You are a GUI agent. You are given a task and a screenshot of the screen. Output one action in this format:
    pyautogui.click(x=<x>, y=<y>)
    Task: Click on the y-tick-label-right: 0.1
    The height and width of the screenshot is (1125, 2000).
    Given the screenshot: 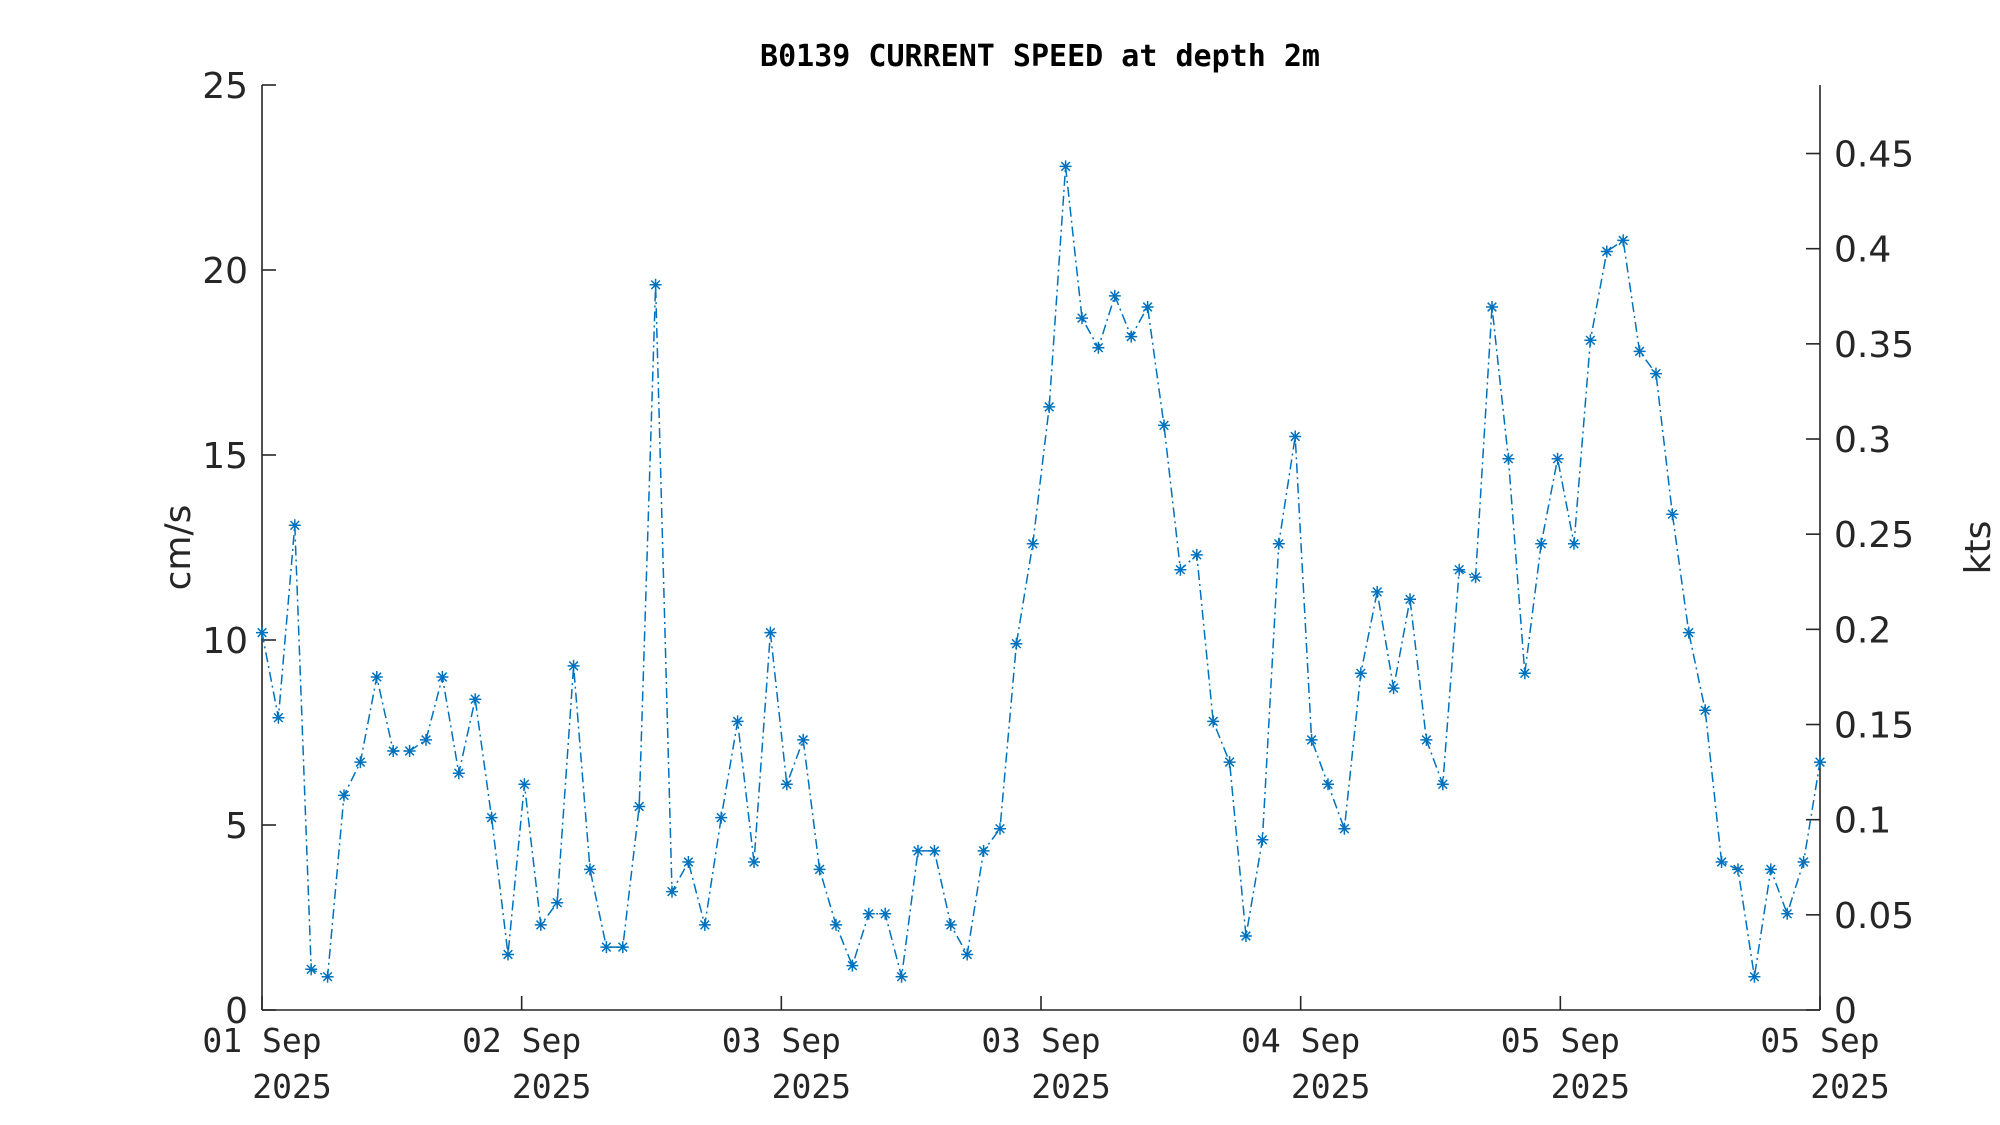 What is the action you would take?
    pyautogui.click(x=1862, y=821)
    